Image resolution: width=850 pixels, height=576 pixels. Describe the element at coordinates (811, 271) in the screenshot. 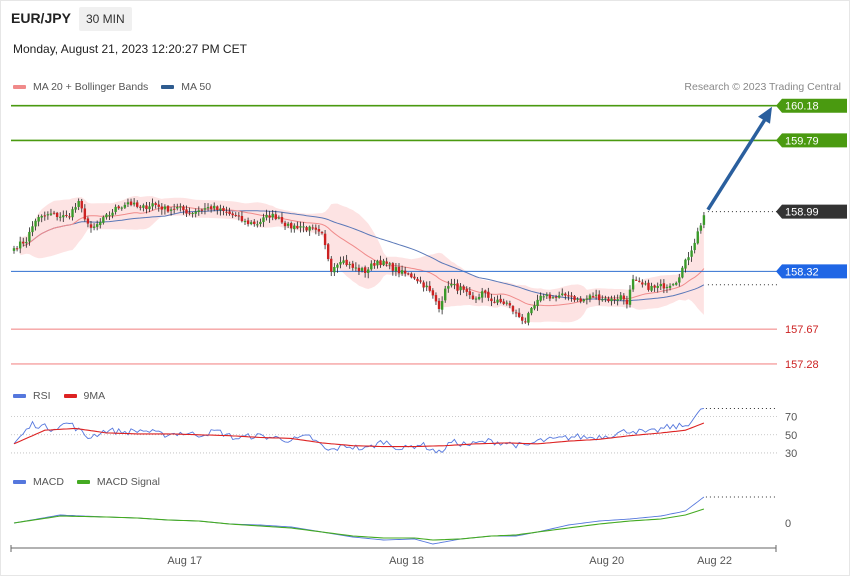

I see `pivot-level-tag` at that location.